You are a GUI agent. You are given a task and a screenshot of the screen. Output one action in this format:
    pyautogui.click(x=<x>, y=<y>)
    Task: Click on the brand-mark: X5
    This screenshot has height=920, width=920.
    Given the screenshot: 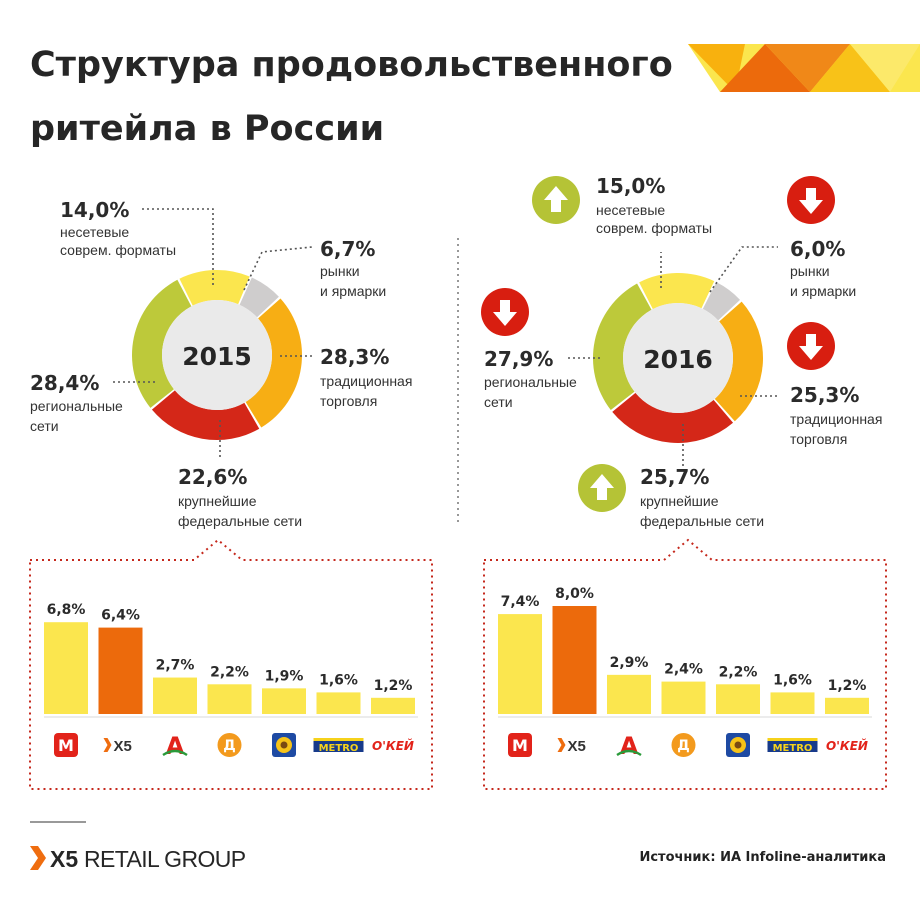 What is the action you would take?
    pyautogui.click(x=64, y=859)
    